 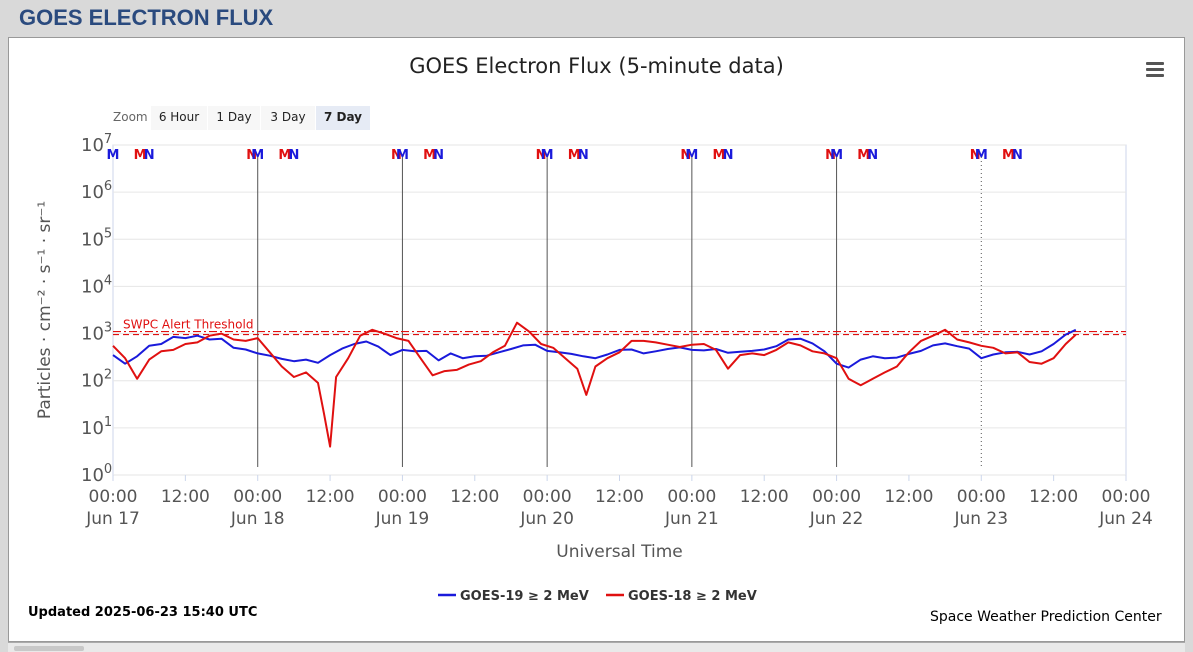 What do you see at coordinates (343, 118) in the screenshot?
I see `zoom-7-day-button: 7 Day` at bounding box center [343, 118].